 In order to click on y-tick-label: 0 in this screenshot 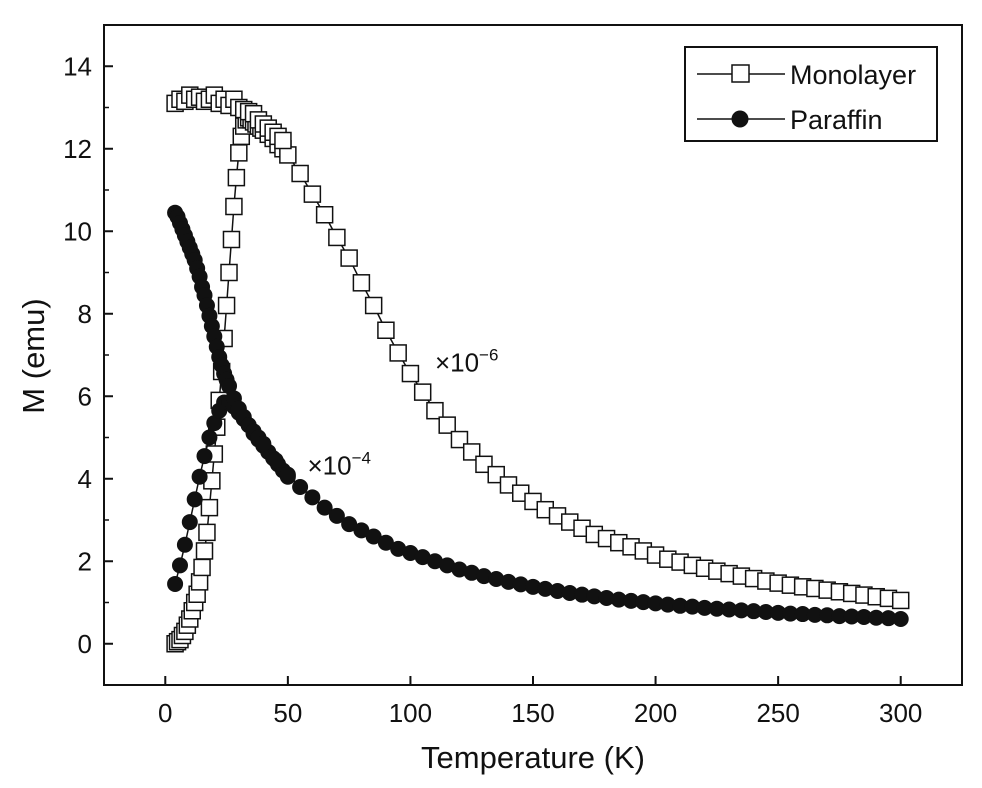, I will do `click(85, 644)`.